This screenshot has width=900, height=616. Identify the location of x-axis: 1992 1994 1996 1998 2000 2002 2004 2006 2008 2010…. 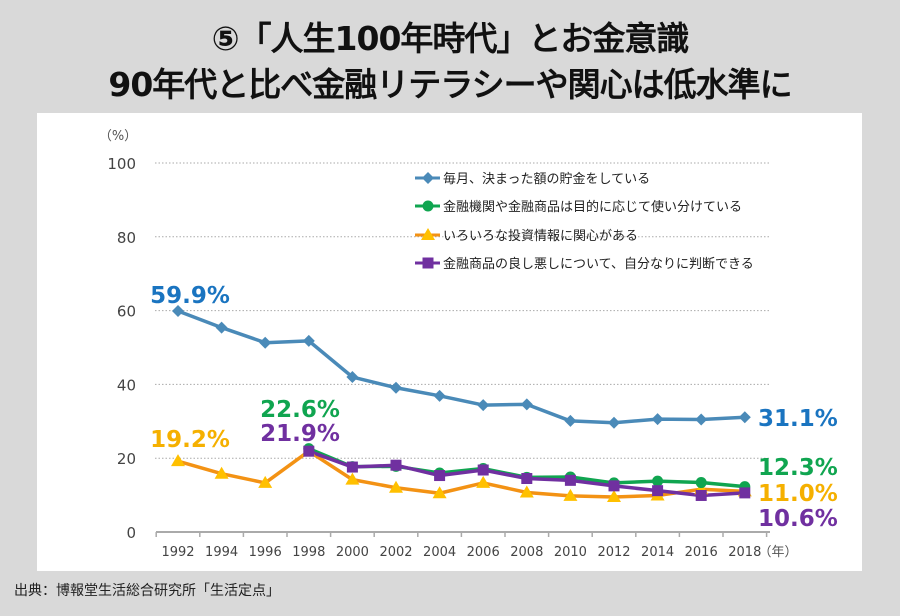
(462, 545).